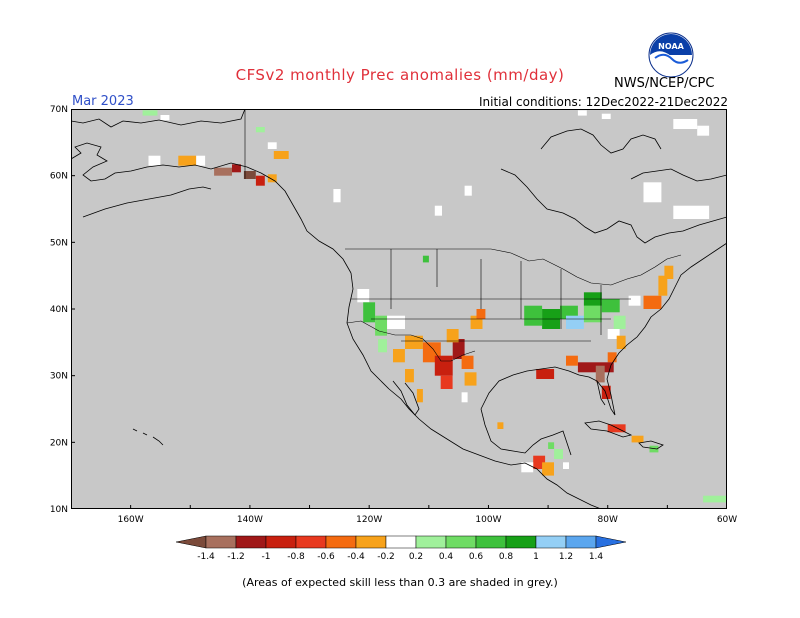 The width and height of the screenshot is (800, 618). I want to click on colorbar-label: 0.8, so click(506, 557).